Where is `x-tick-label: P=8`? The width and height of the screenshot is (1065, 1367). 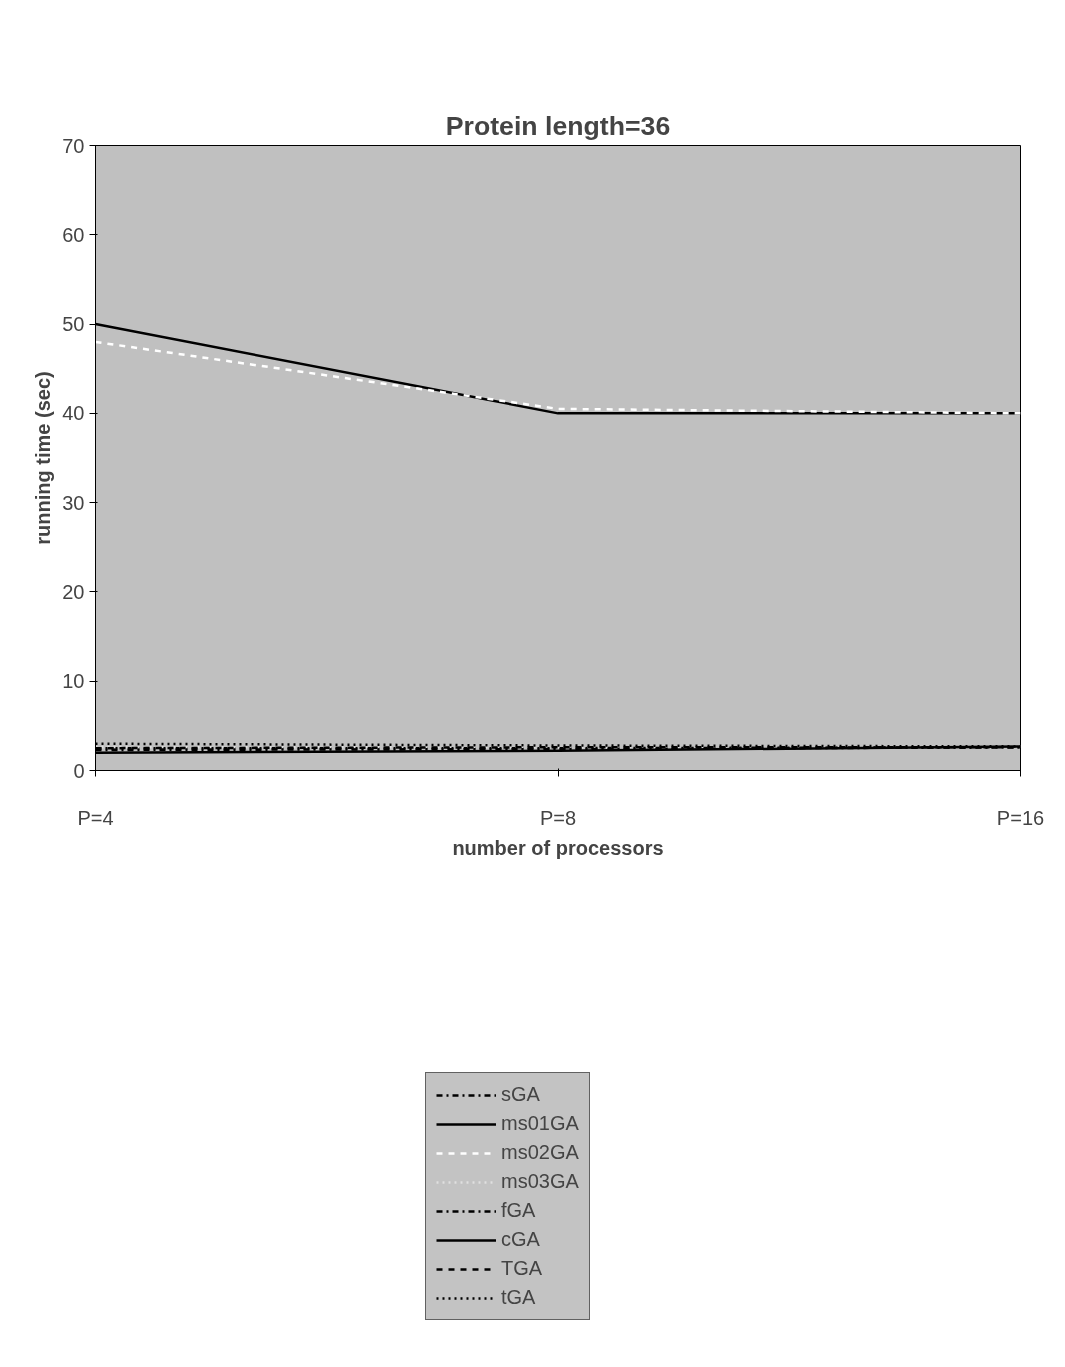
x-tick-label: P=8 is located at coordinates (558, 817).